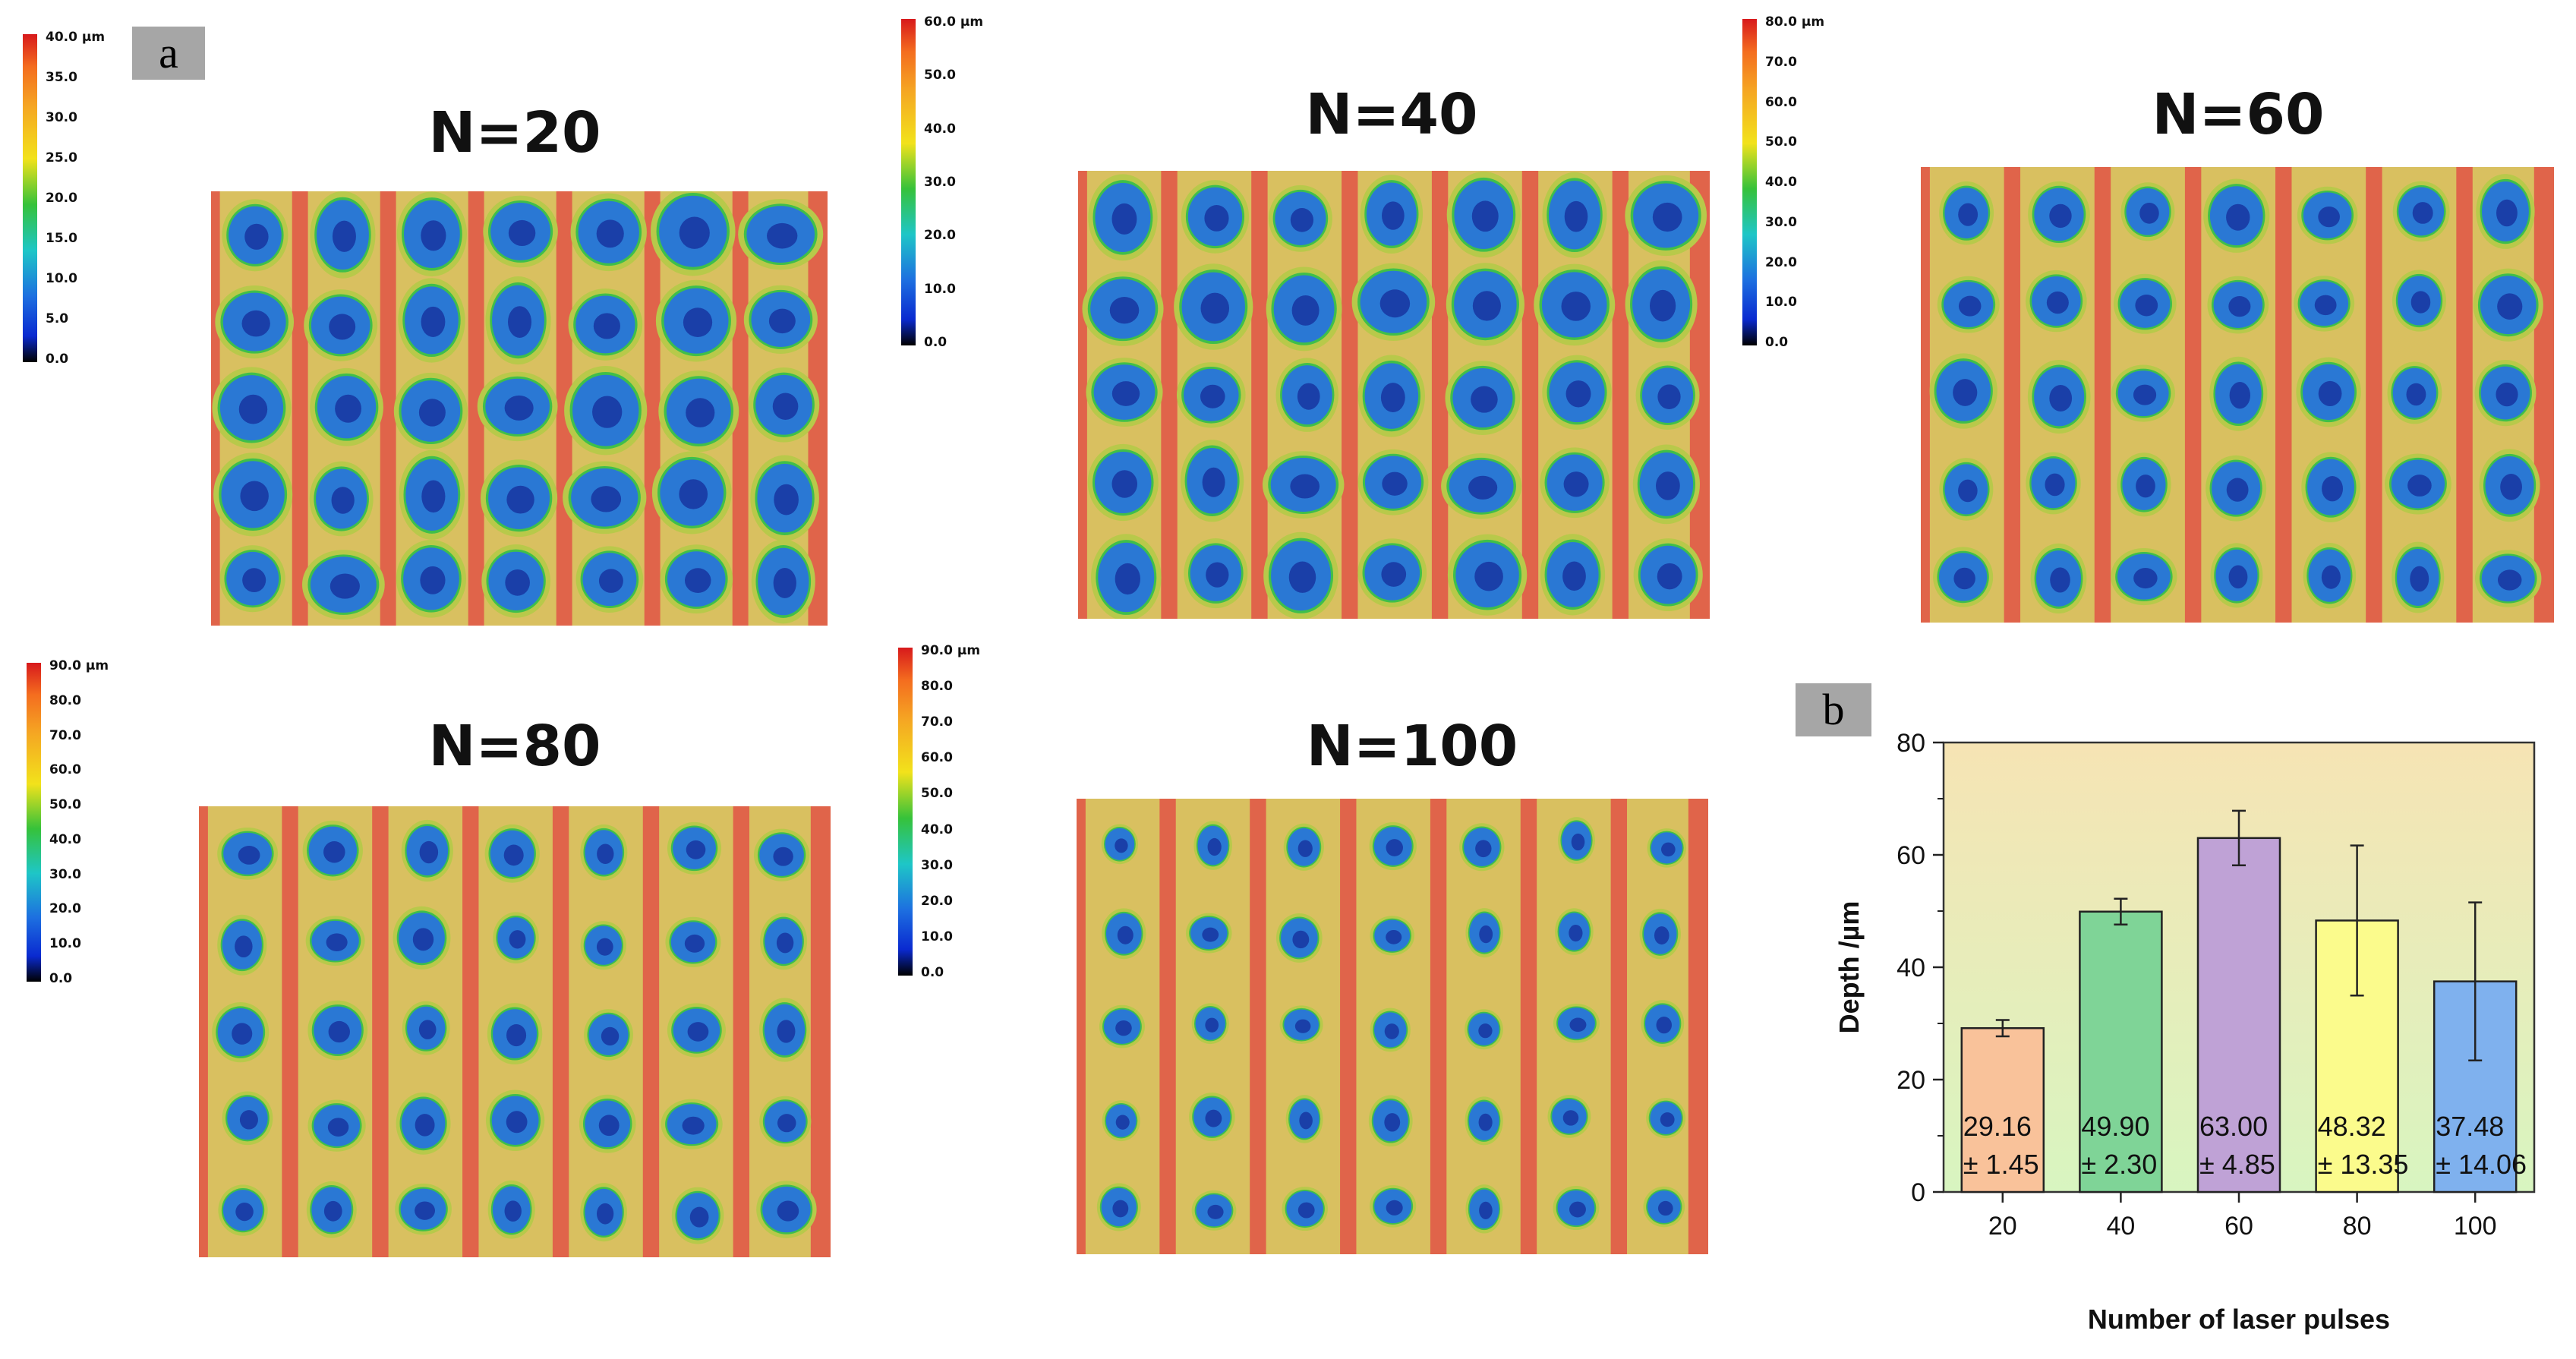  Describe the element at coordinates (514, 746) in the screenshot. I see `map-title-n80: N=80` at that location.